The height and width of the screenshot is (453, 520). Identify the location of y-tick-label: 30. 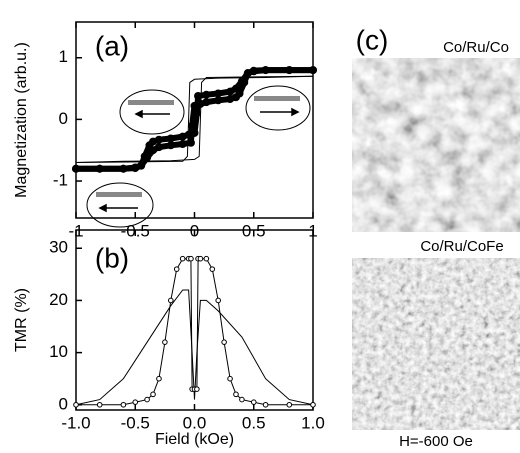
(58, 247).